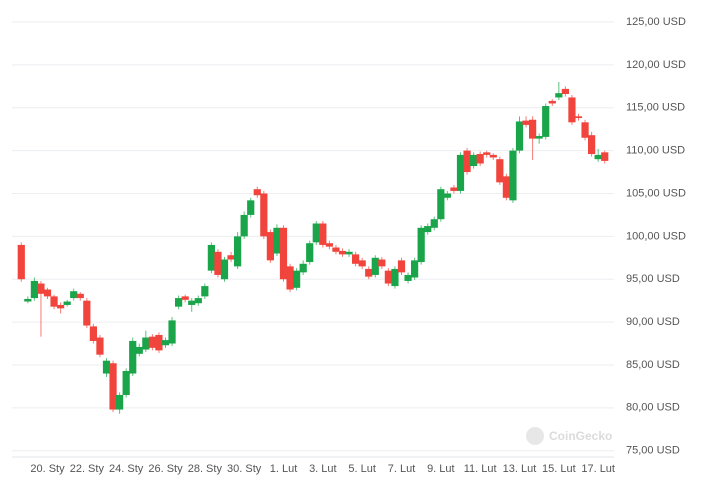 Image resolution: width=703 pixels, height=487 pixels. I want to click on x-tick-label: 3. Lut, so click(323, 469).